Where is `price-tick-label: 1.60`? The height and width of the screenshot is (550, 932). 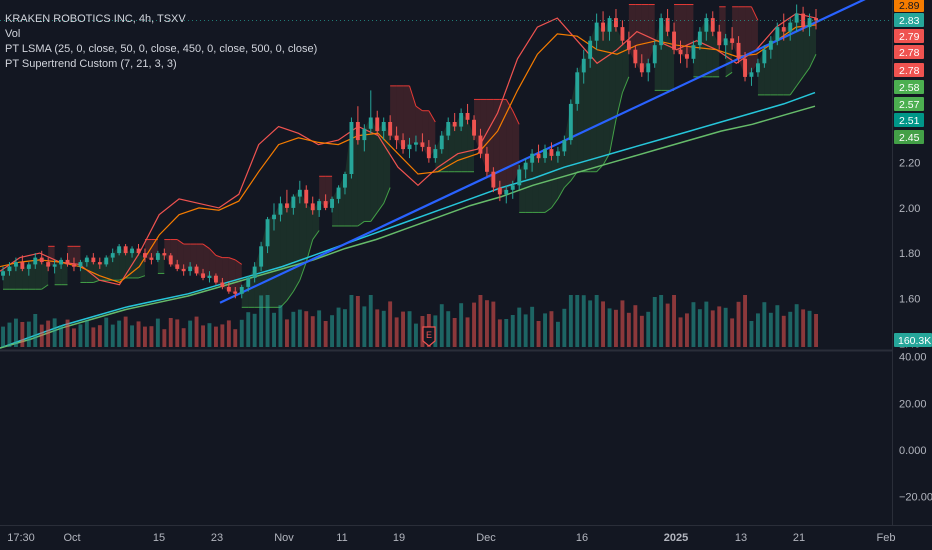 price-tick-label: 1.60 is located at coordinates (909, 299).